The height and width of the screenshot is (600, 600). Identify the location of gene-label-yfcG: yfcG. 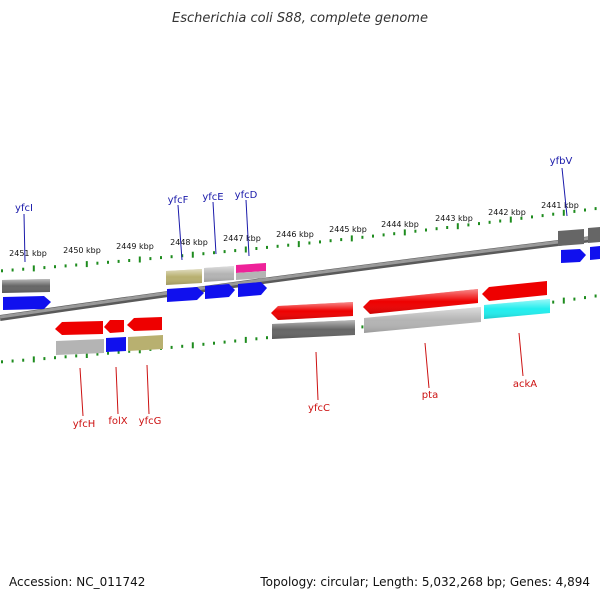
(150, 421).